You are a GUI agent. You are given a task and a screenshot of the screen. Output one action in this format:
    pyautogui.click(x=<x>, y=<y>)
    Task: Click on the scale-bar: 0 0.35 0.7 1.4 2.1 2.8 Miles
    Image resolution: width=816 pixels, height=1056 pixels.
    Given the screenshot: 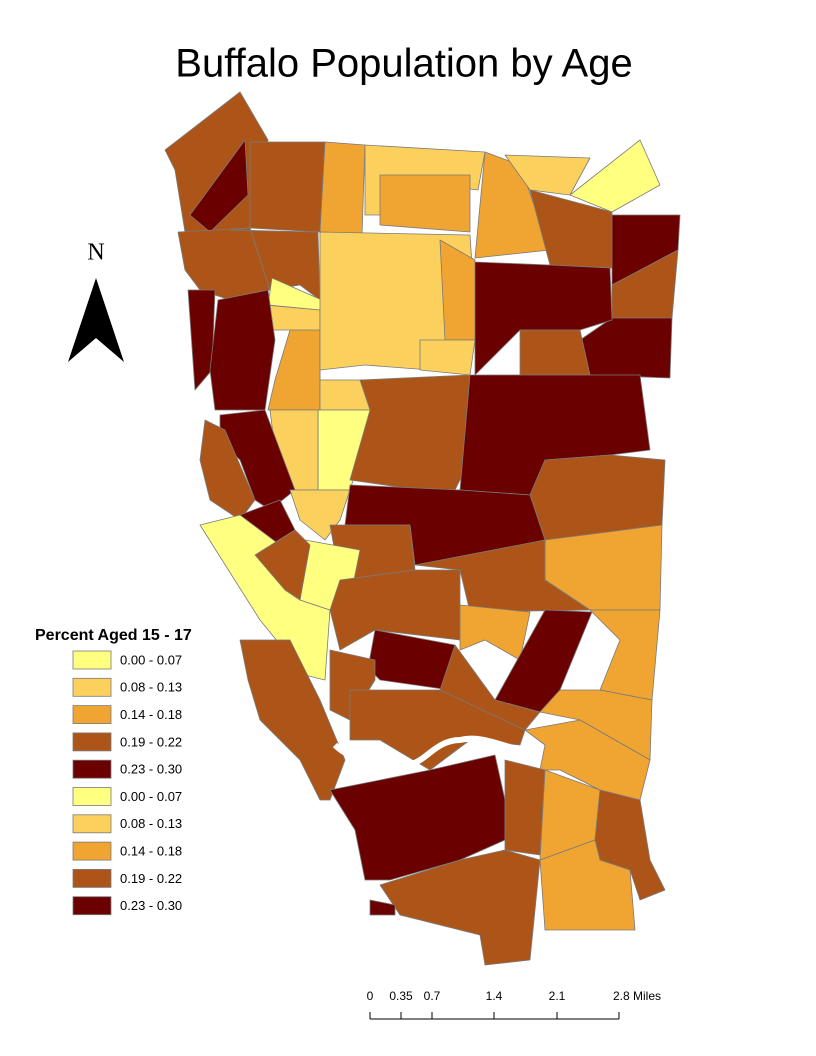 What is the action you would take?
    pyautogui.click(x=514, y=1004)
    